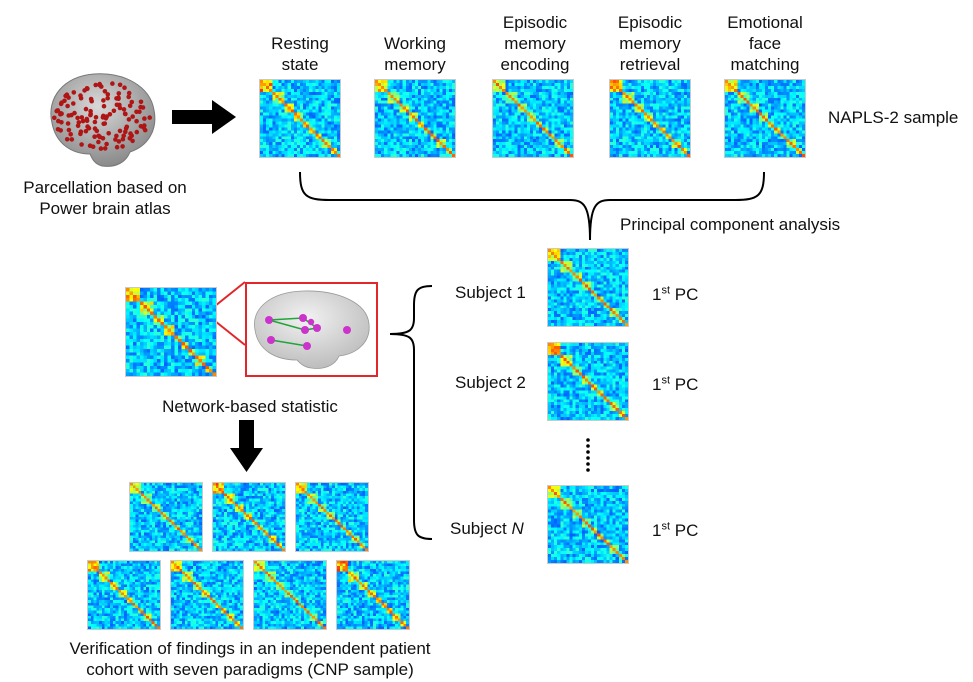  What do you see at coordinates (171, 332) in the screenshot?
I see `matrix-nbs` at bounding box center [171, 332].